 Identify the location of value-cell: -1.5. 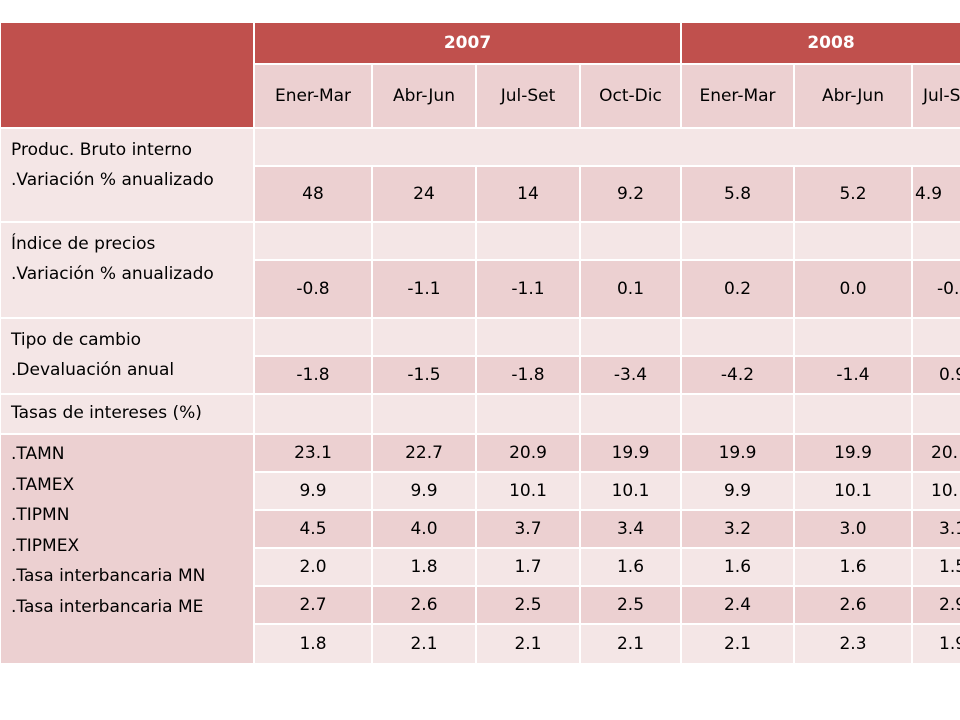
(424, 375).